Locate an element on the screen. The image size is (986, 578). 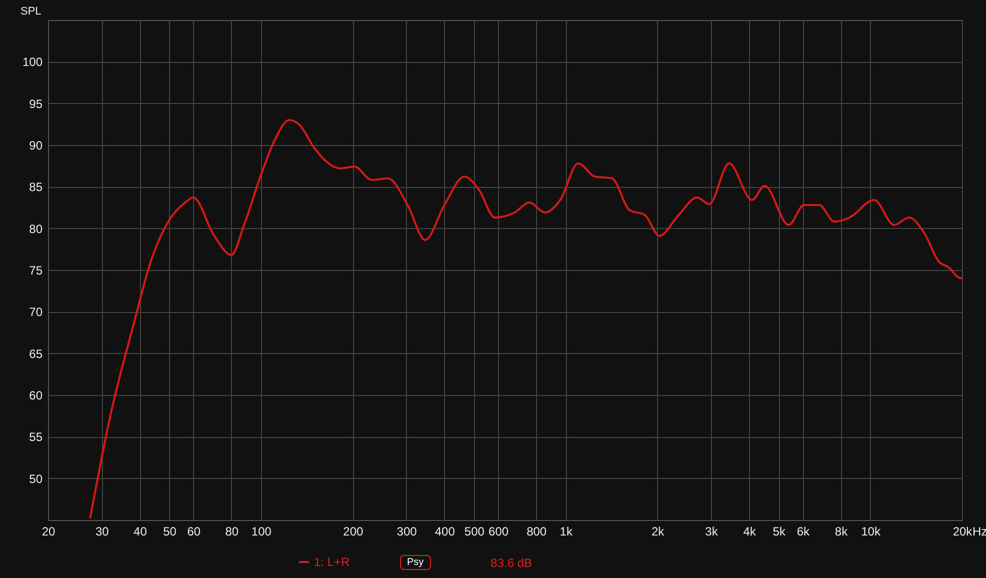
y-tick-label: 60 is located at coordinates (36, 395).